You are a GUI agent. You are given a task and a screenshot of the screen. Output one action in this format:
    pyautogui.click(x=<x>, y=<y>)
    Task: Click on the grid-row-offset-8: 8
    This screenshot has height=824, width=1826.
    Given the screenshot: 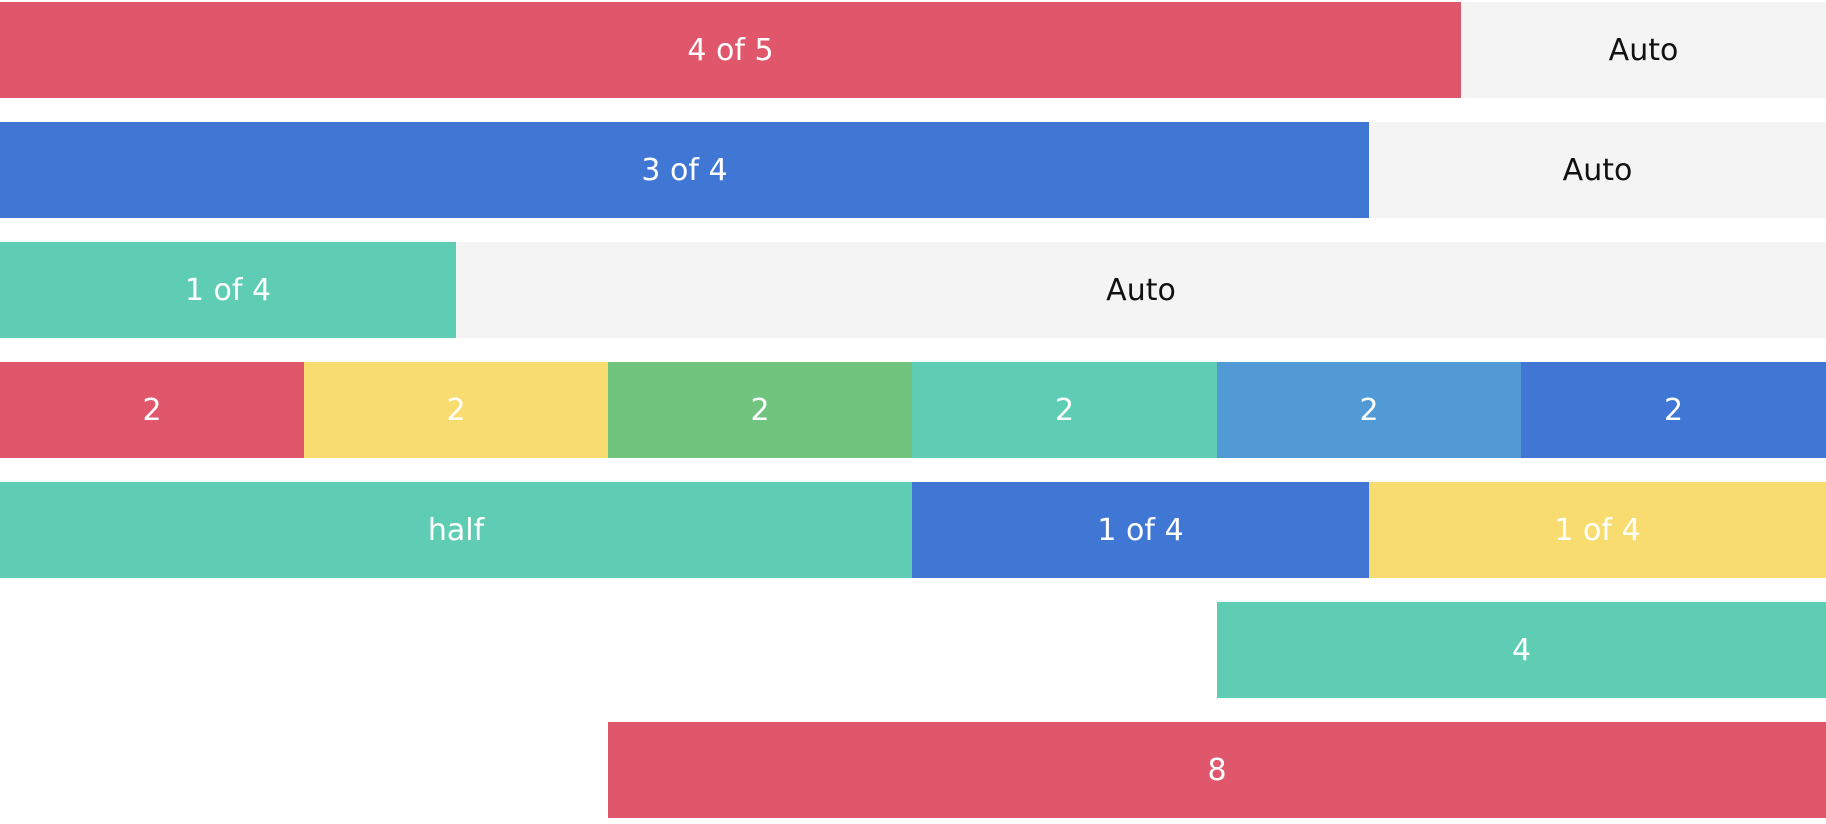 What is the action you would take?
    pyautogui.click(x=913, y=770)
    